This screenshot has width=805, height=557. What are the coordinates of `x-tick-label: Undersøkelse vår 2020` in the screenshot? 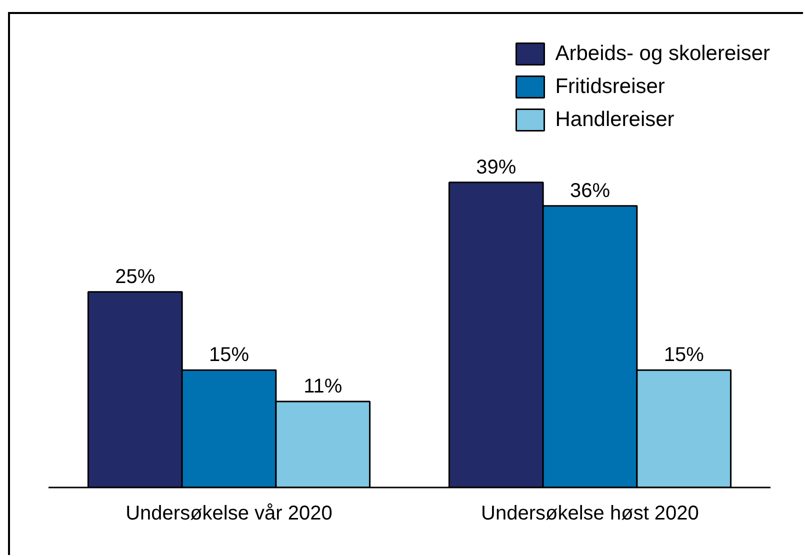 It's located at (229, 513).